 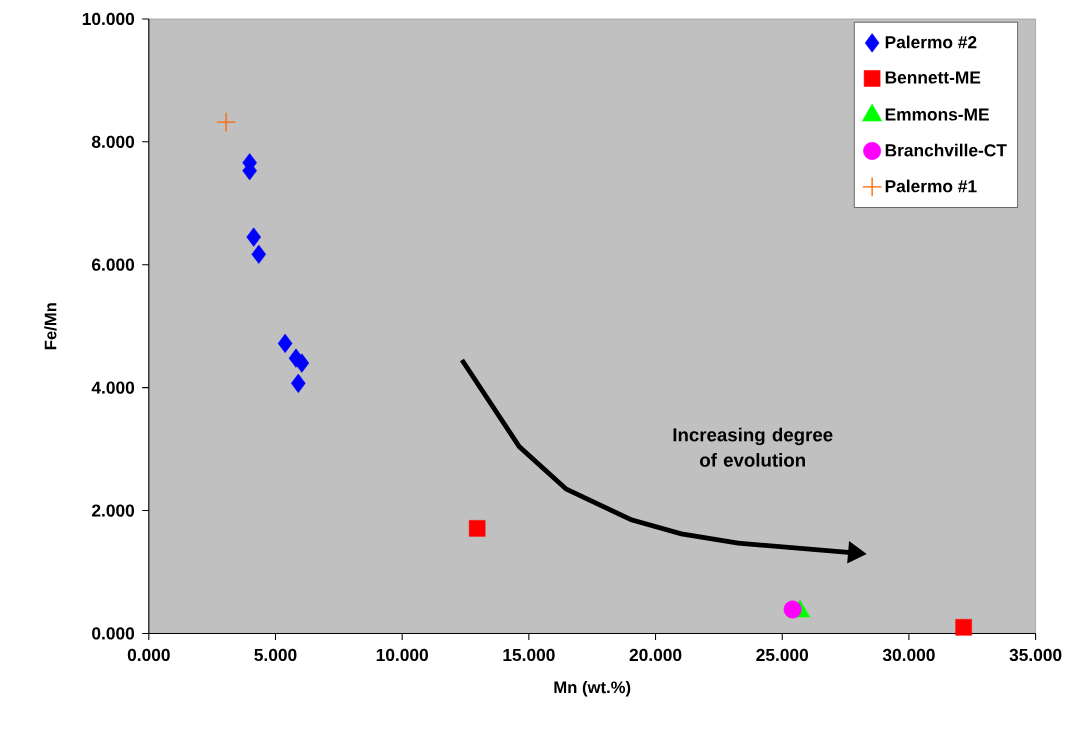 I want to click on x-tick-label: 35.000, so click(x=1035, y=655).